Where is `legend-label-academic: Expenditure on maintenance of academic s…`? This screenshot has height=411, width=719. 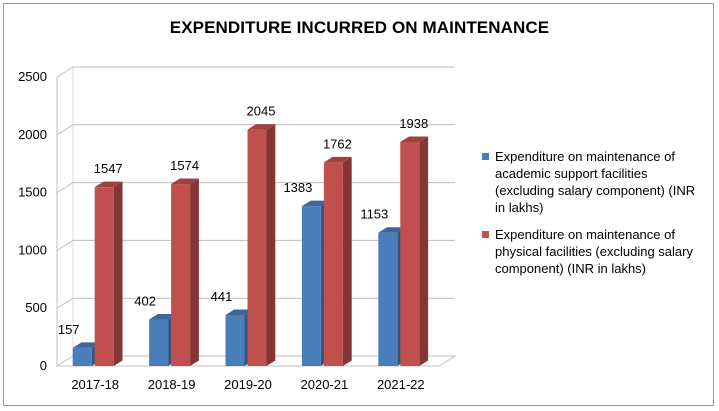 legend-label-academic: Expenditure on maintenance of academic s… is located at coordinates (595, 182).